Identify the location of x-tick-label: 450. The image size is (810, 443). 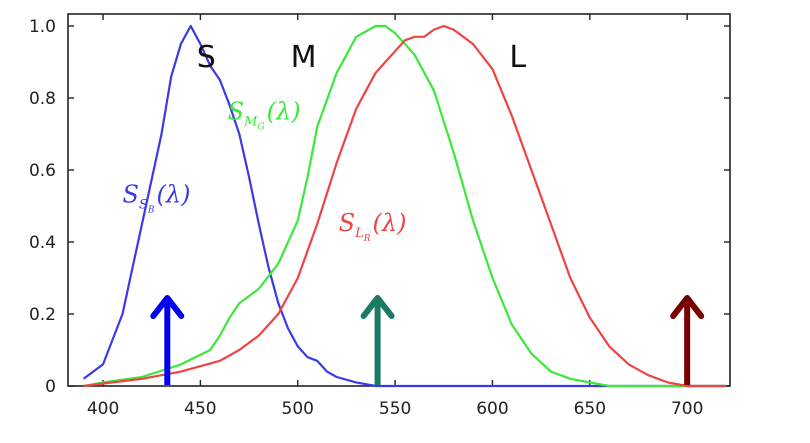
(200, 409).